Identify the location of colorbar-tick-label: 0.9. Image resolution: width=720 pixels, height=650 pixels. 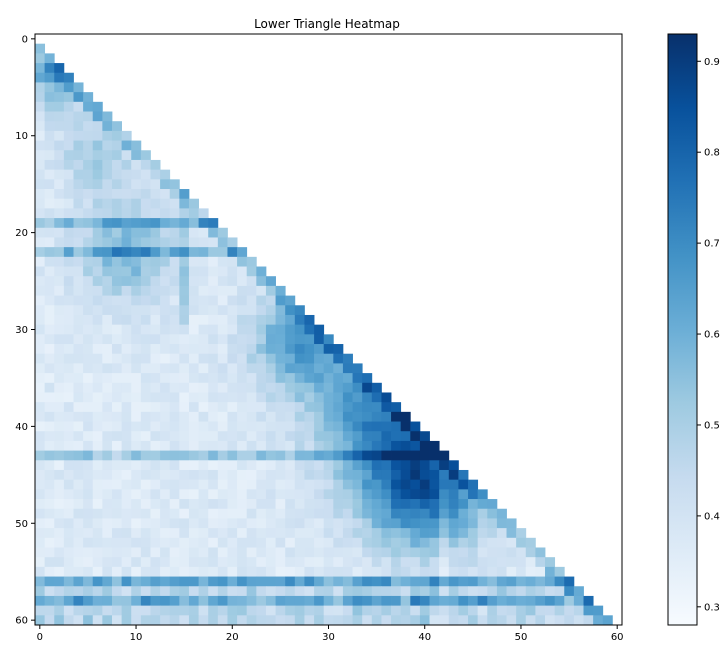
(712, 62).